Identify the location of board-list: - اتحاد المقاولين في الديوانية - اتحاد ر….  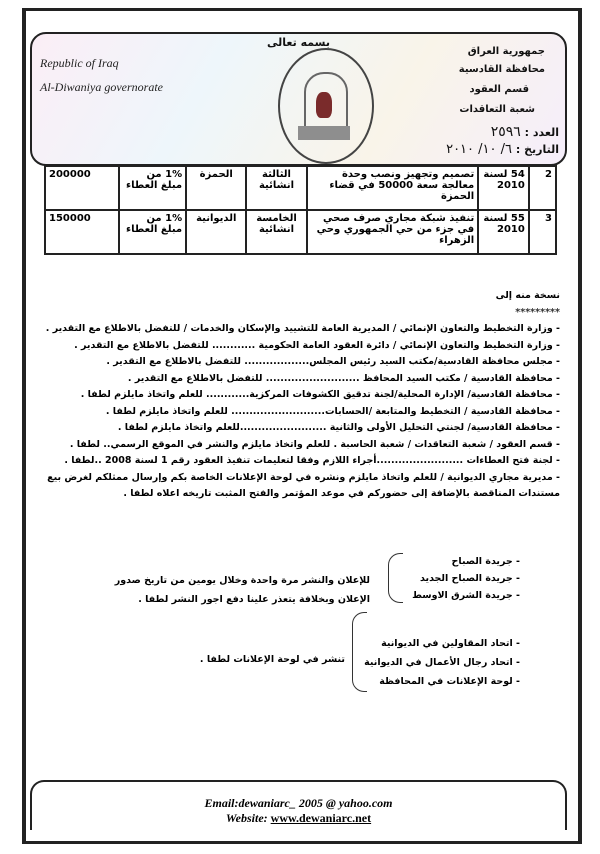
(442, 662).